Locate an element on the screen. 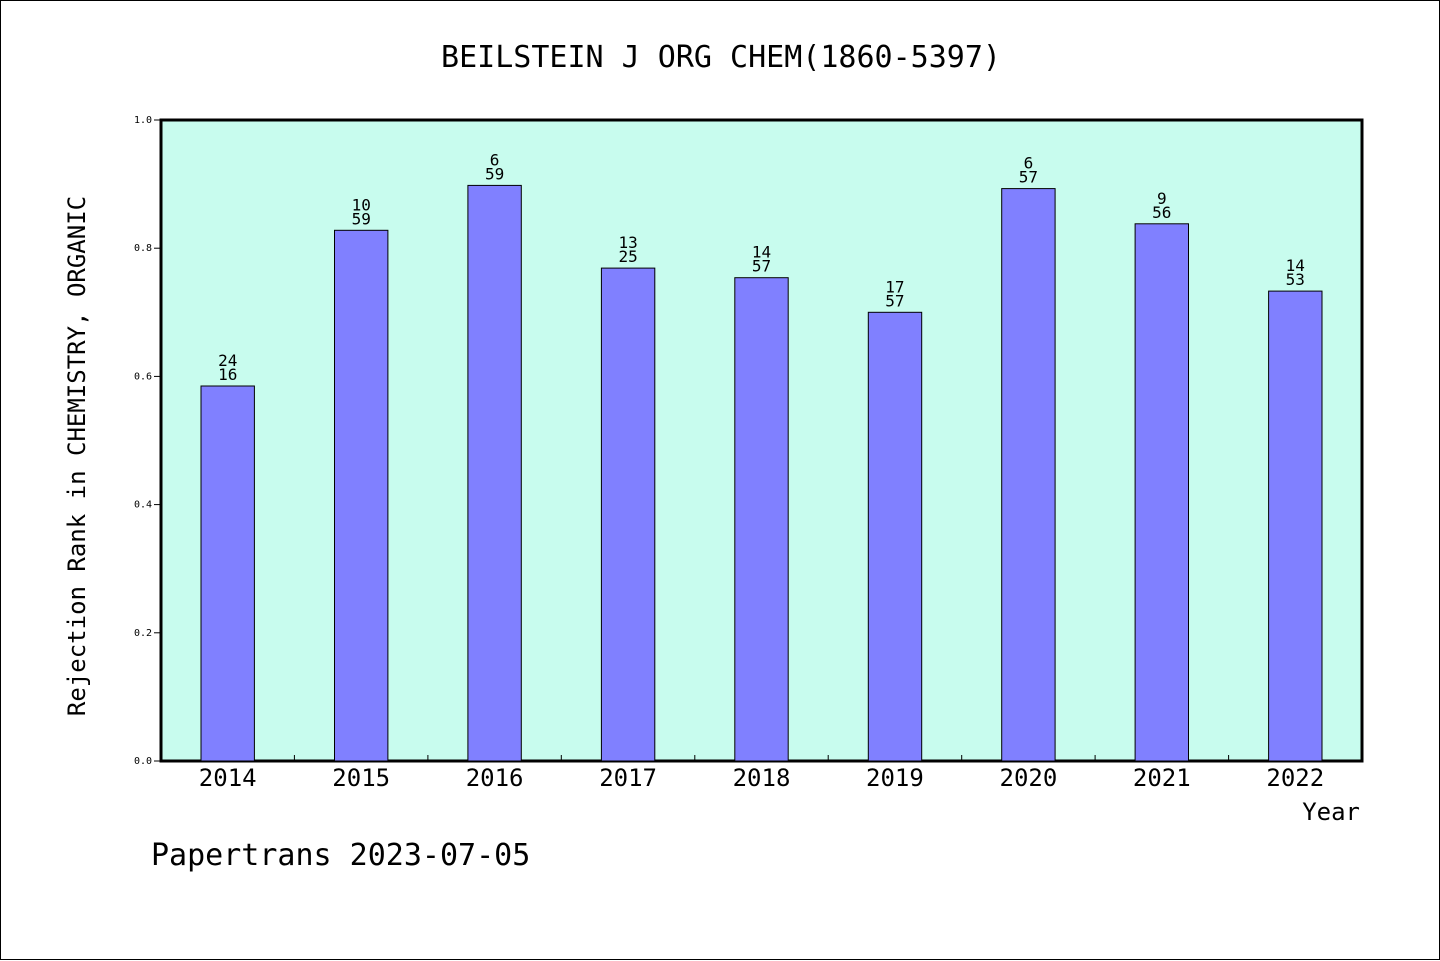 The image size is (1440, 961). footer-text: Papertrans 2023-07-05 is located at coordinates (340, 855).